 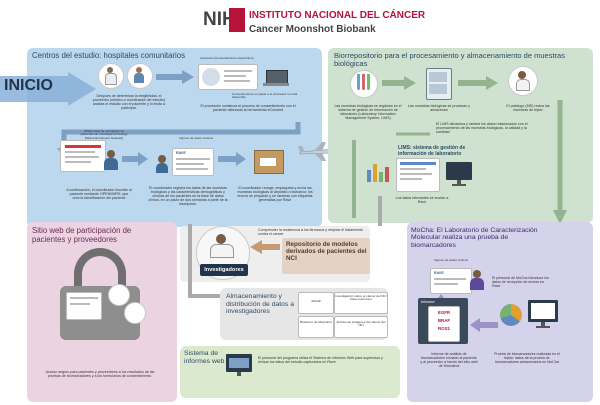 What do you see at coordinates (439, 273) in the screenshot?
I see `mocha-rave-badge: RAVE` at bounding box center [439, 273].